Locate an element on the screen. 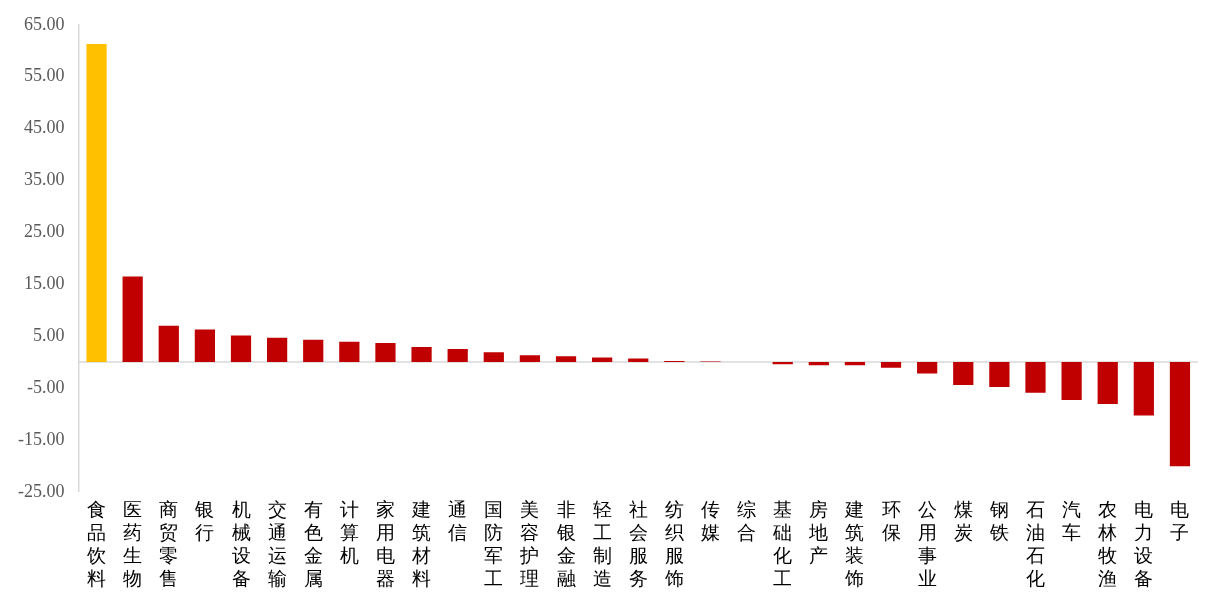  y-tick-label: -5.00 is located at coordinates (45, 386).